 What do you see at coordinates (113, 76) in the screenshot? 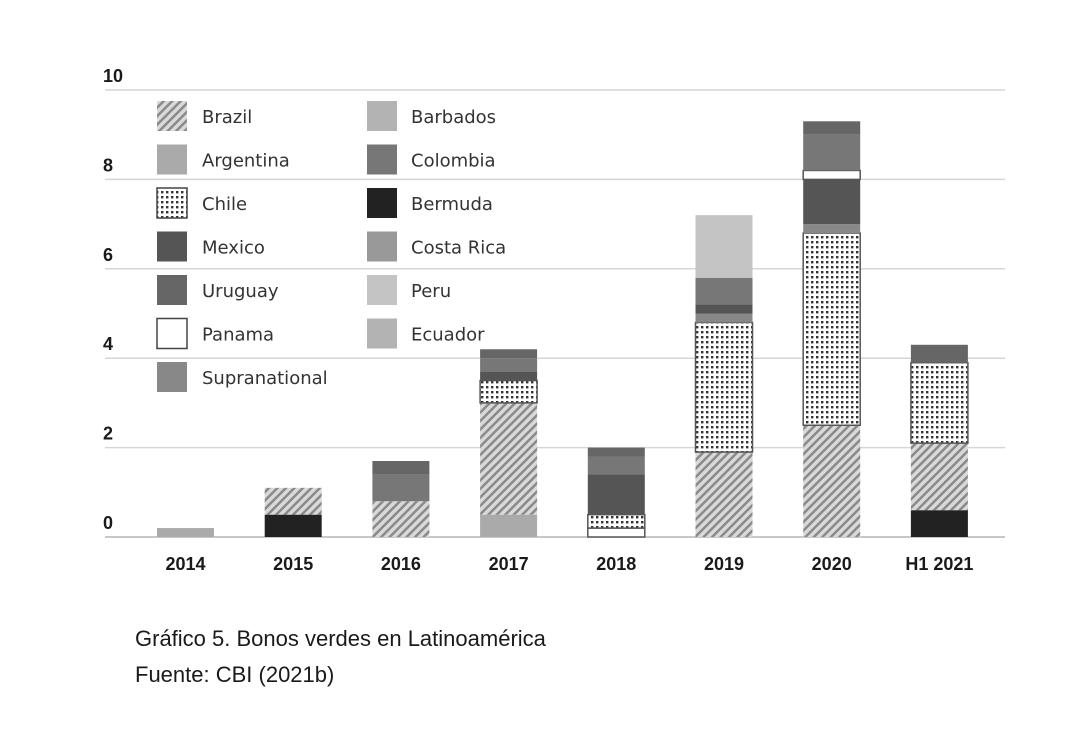
I see `y-tick-label: 10` at bounding box center [113, 76].